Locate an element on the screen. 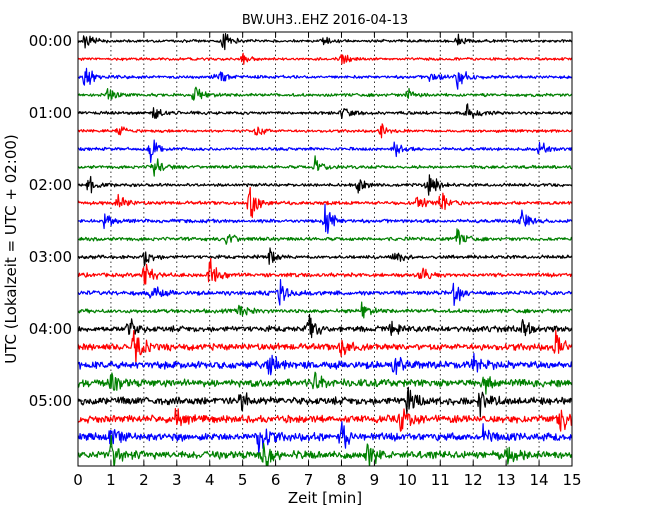 The width and height of the screenshot is (650, 520). x-tick-label: 15 is located at coordinates (571, 480).